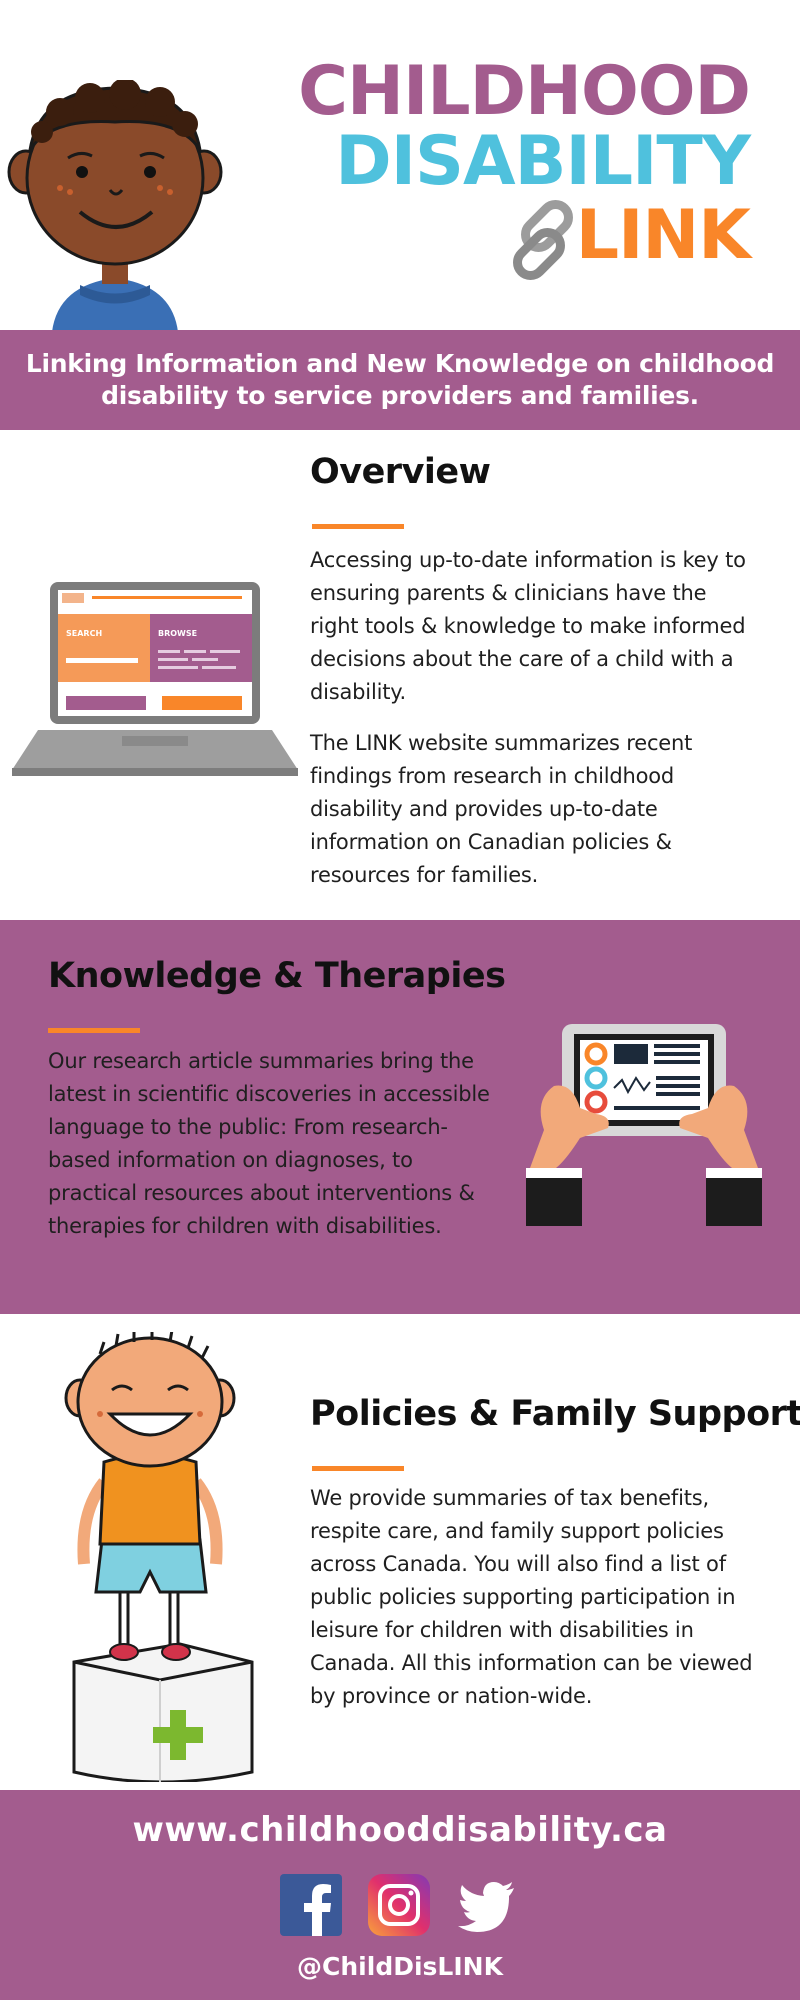  What do you see at coordinates (644, 1125) in the screenshot?
I see `tablet-icon` at bounding box center [644, 1125].